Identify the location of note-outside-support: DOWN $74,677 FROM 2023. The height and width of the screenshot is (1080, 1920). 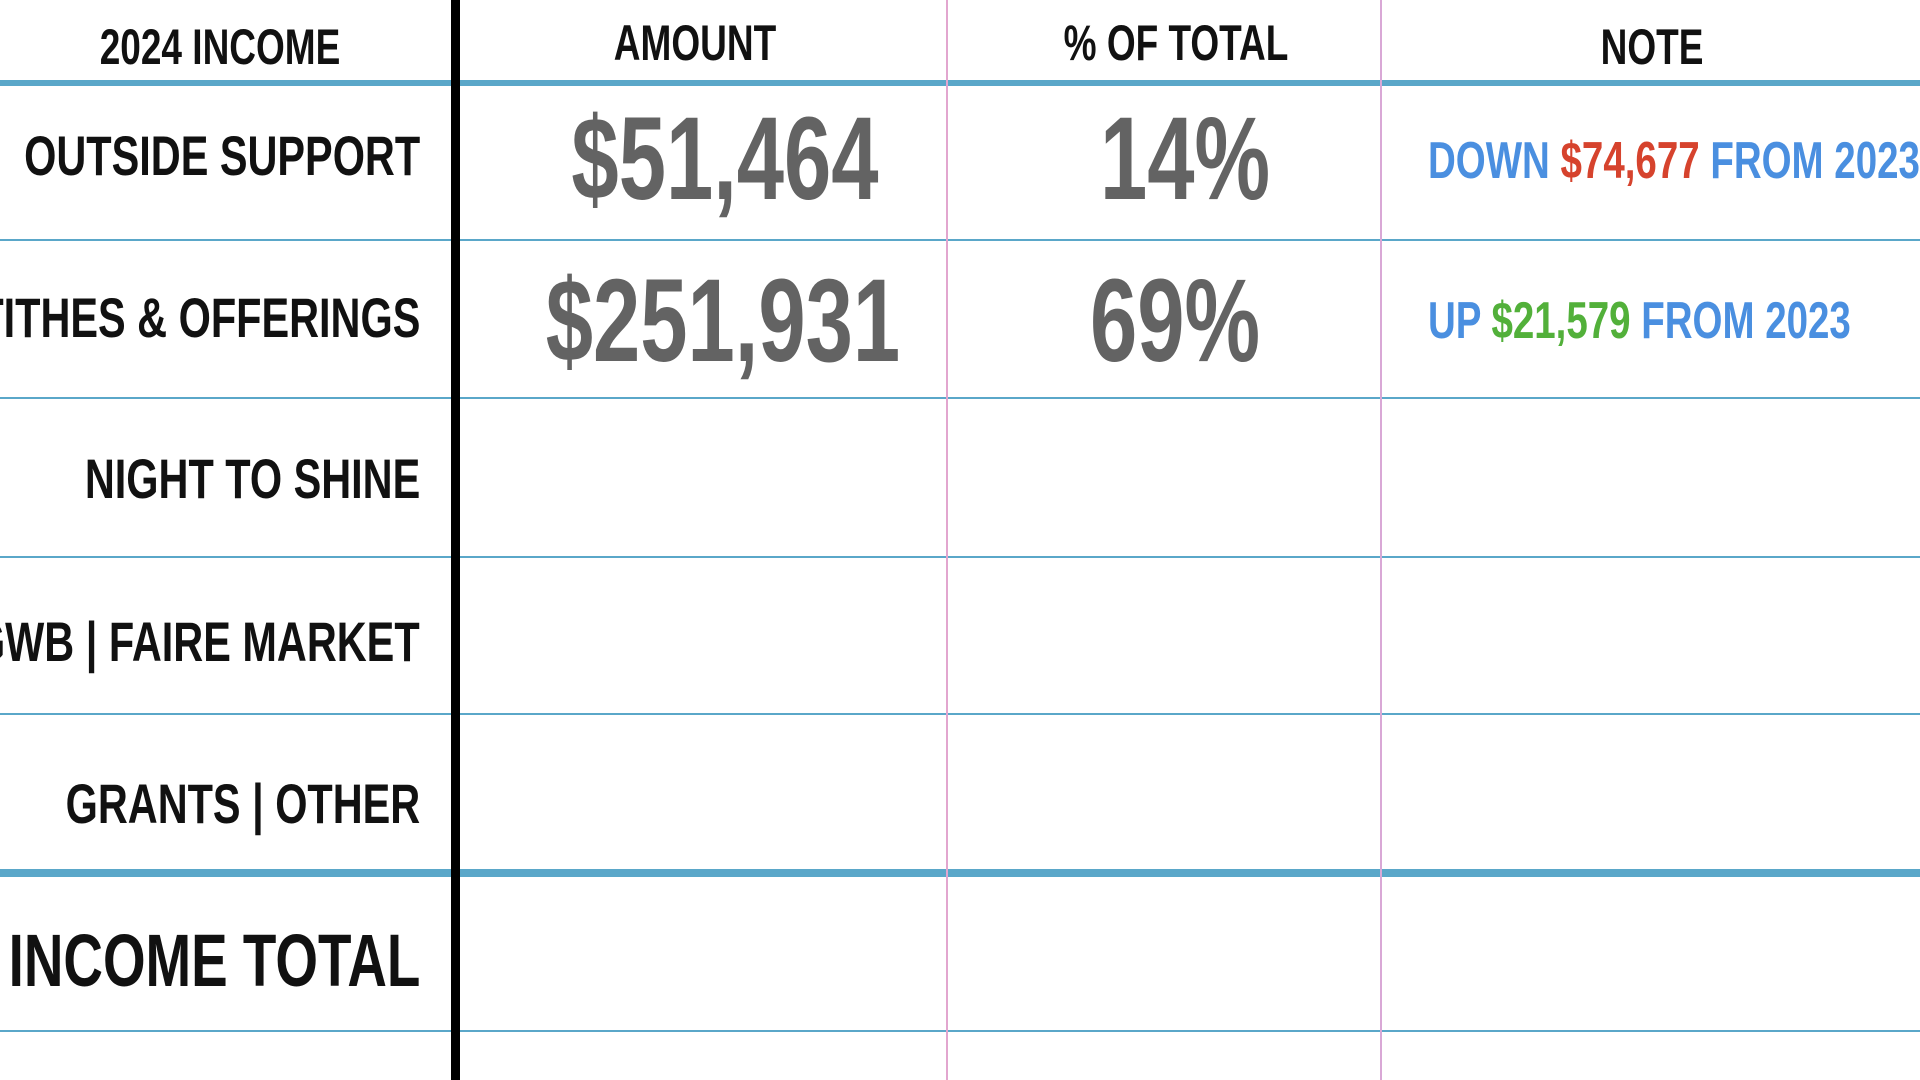
(1674, 161).